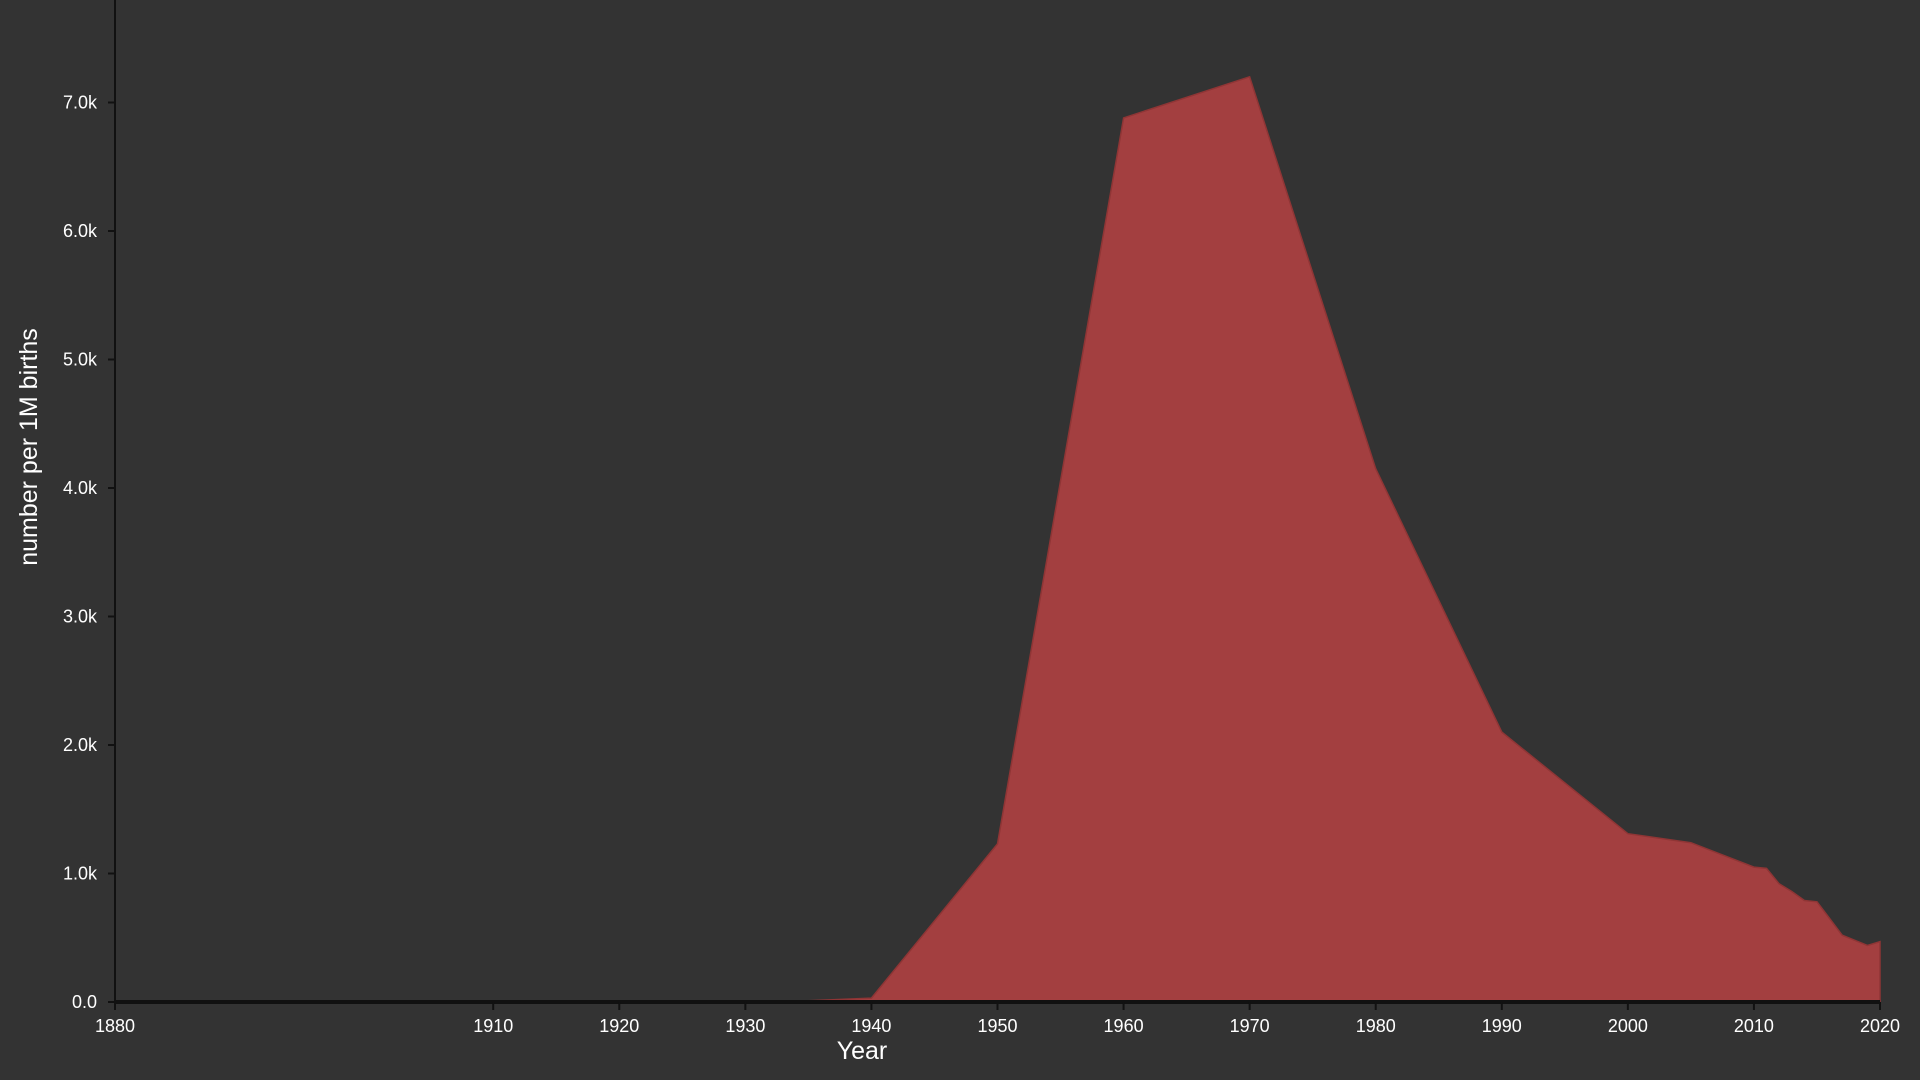  What do you see at coordinates (84, 1002) in the screenshot?
I see `y-tick-label: 0.0` at bounding box center [84, 1002].